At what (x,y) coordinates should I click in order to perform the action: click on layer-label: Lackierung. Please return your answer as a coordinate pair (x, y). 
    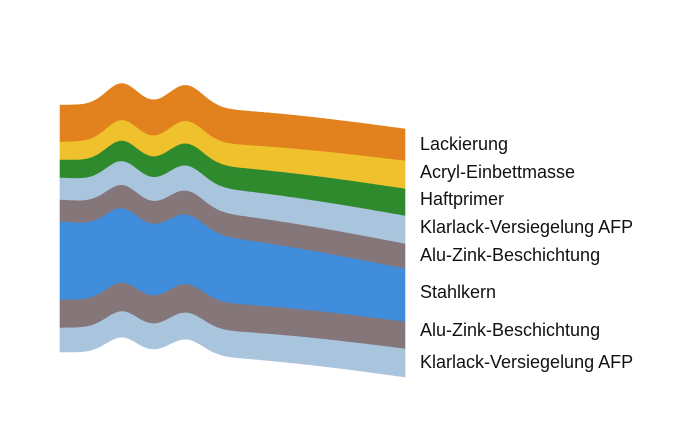
    Looking at the image, I should click on (464, 144).